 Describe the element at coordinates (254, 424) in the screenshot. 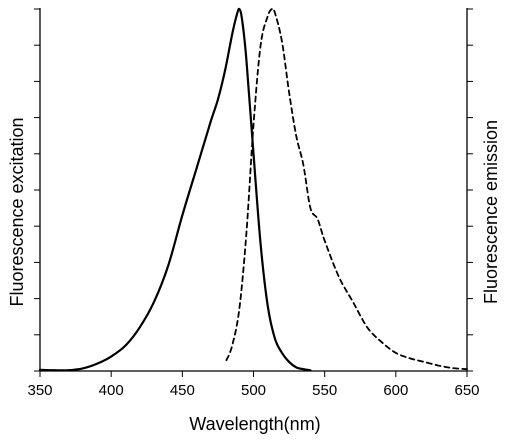

I see `x-axis-title: Wavelength(nm)` at that location.